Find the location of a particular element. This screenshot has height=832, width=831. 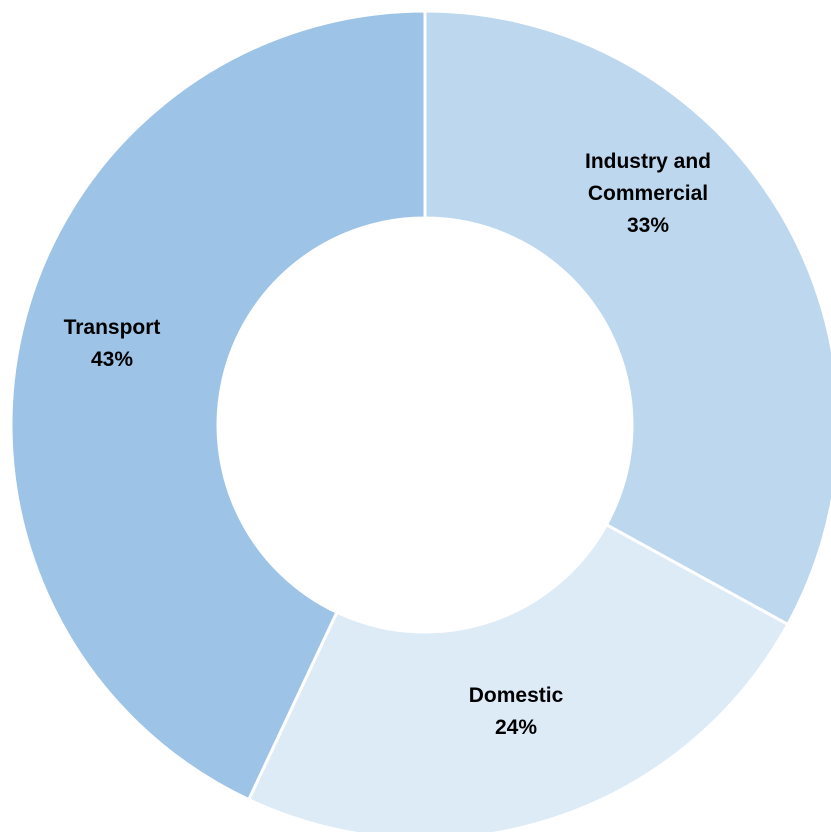

data-label-percent: 24% is located at coordinates (516, 727).